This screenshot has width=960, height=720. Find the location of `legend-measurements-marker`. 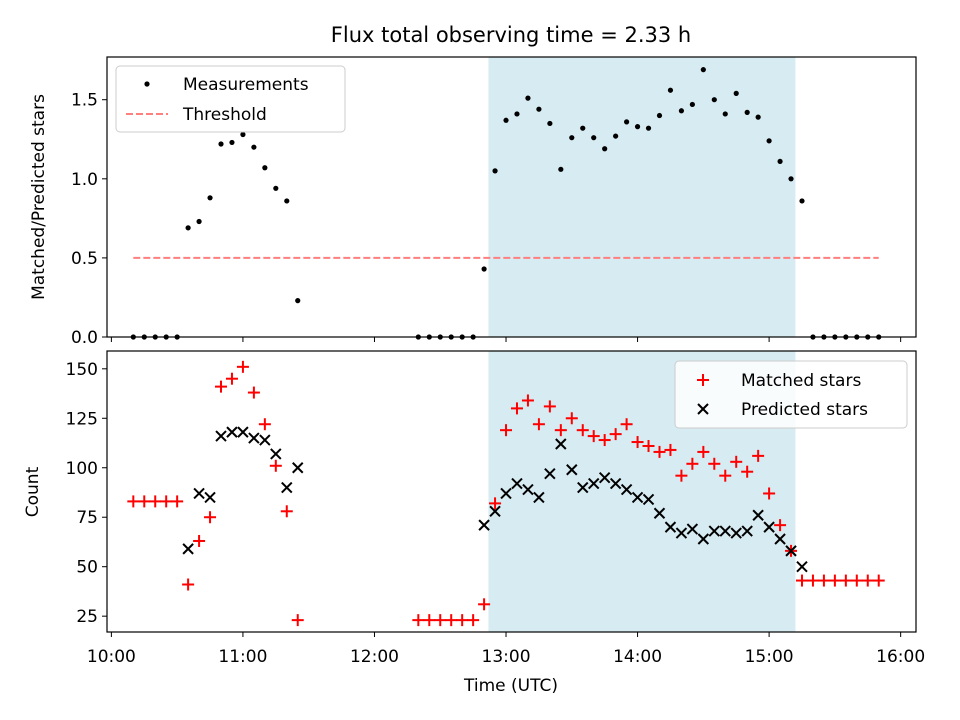

legend-measurements-marker is located at coordinates (147, 84).